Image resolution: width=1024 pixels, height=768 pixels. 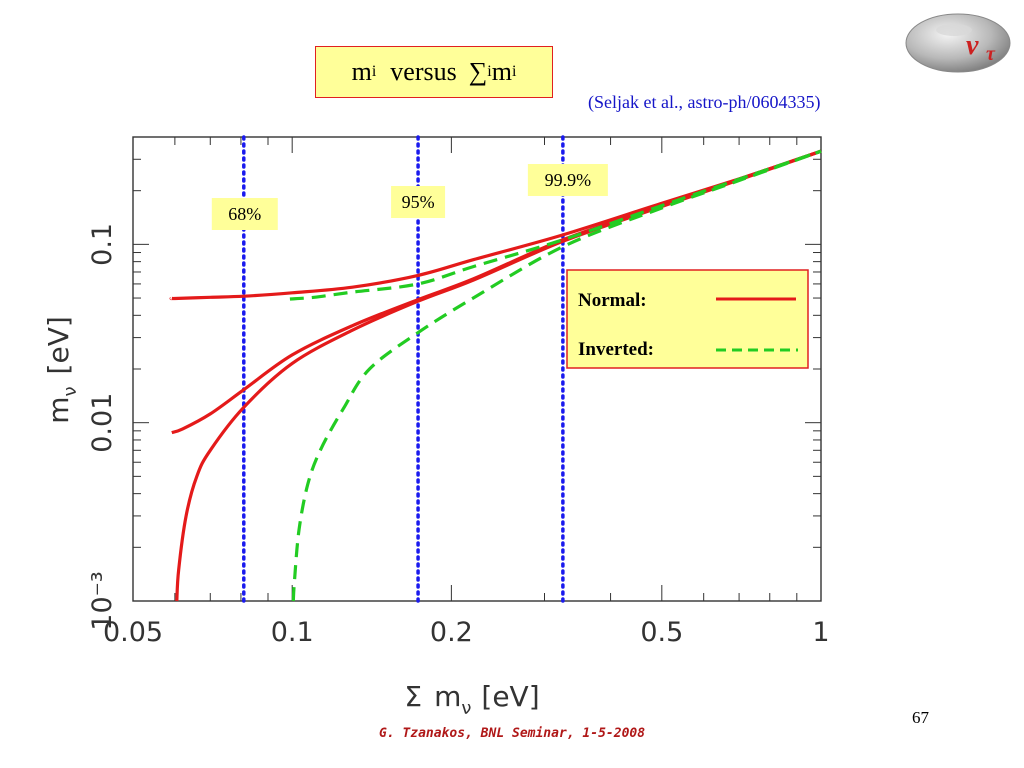 I want to click on cl-label: 95%, so click(x=418, y=202).